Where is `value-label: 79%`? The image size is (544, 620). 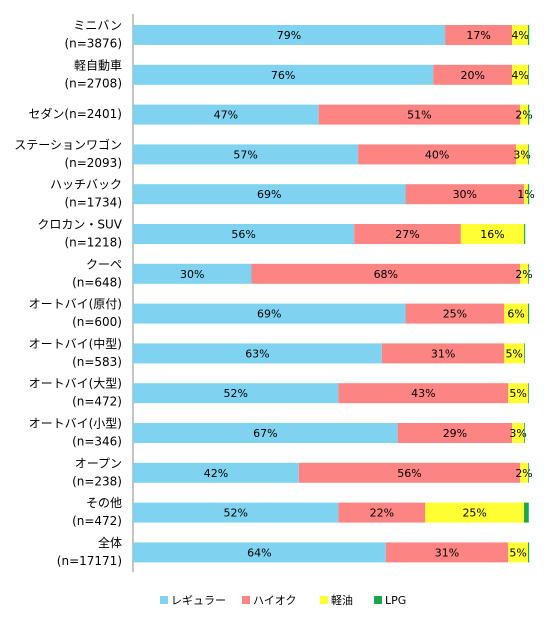
value-label: 79% is located at coordinates (289, 35).